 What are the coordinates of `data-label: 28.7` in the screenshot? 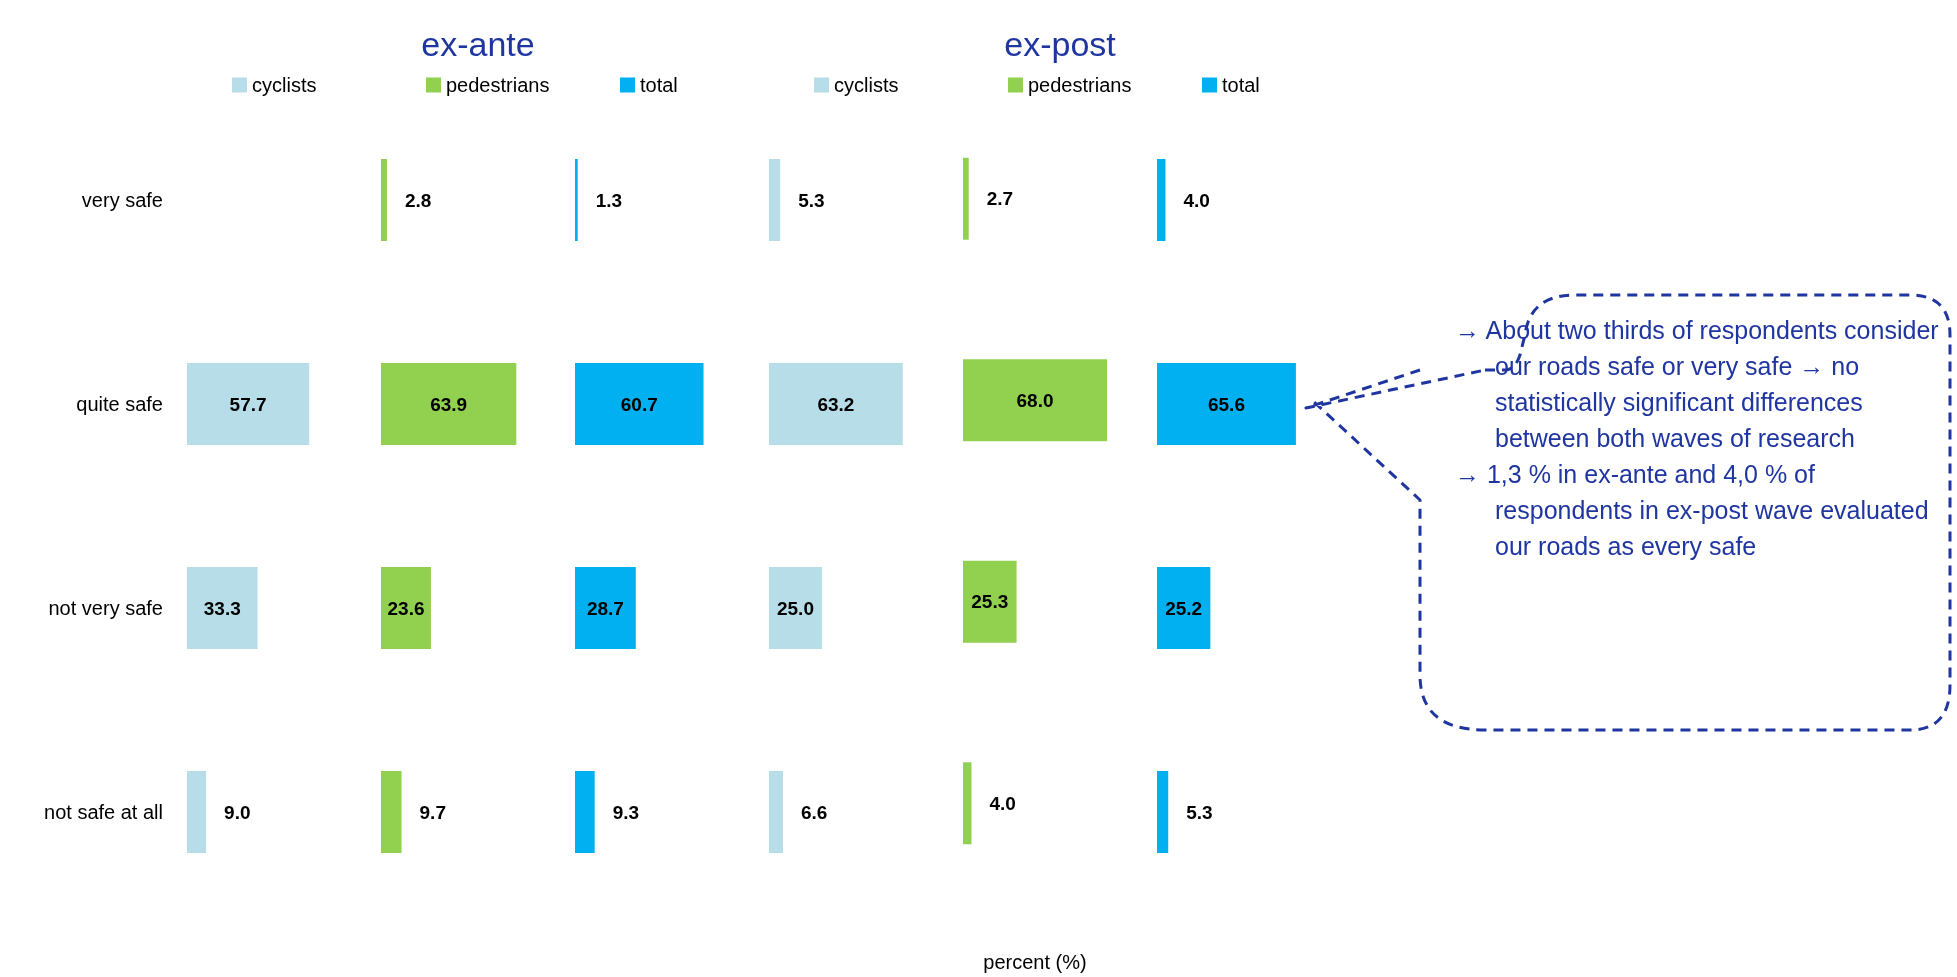 It's located at (605, 608).